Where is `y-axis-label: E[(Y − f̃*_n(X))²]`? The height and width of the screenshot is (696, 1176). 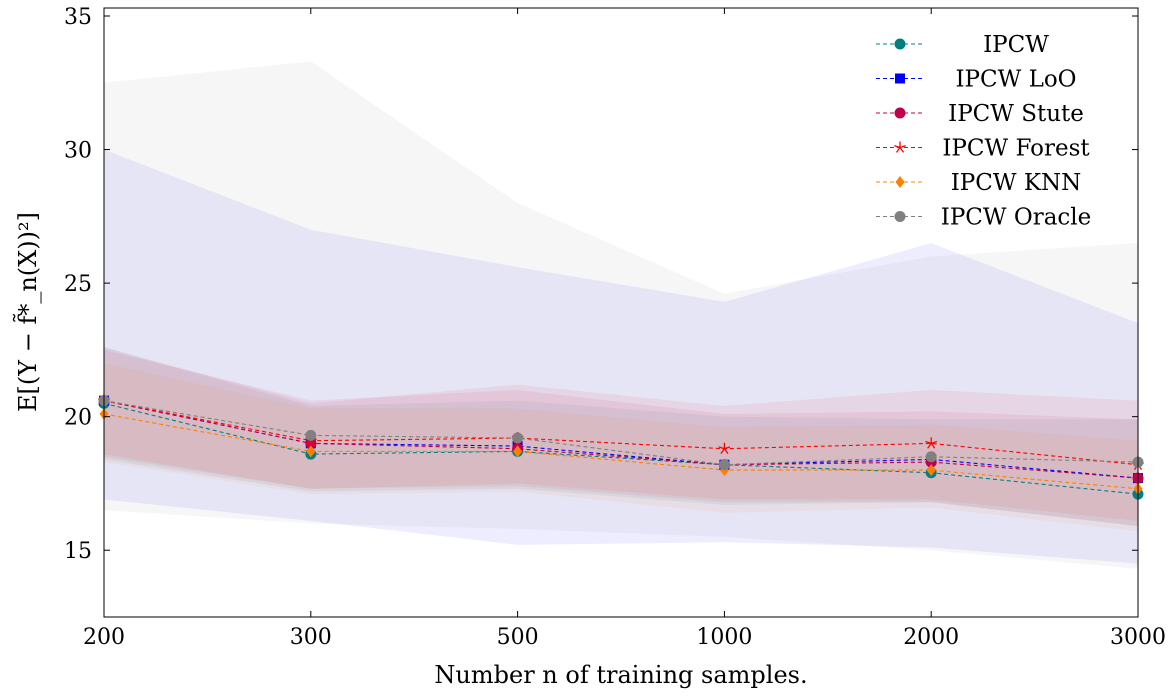
y-axis-label: E[(Y − f̃*_n(X))²] is located at coordinates (27, 312).